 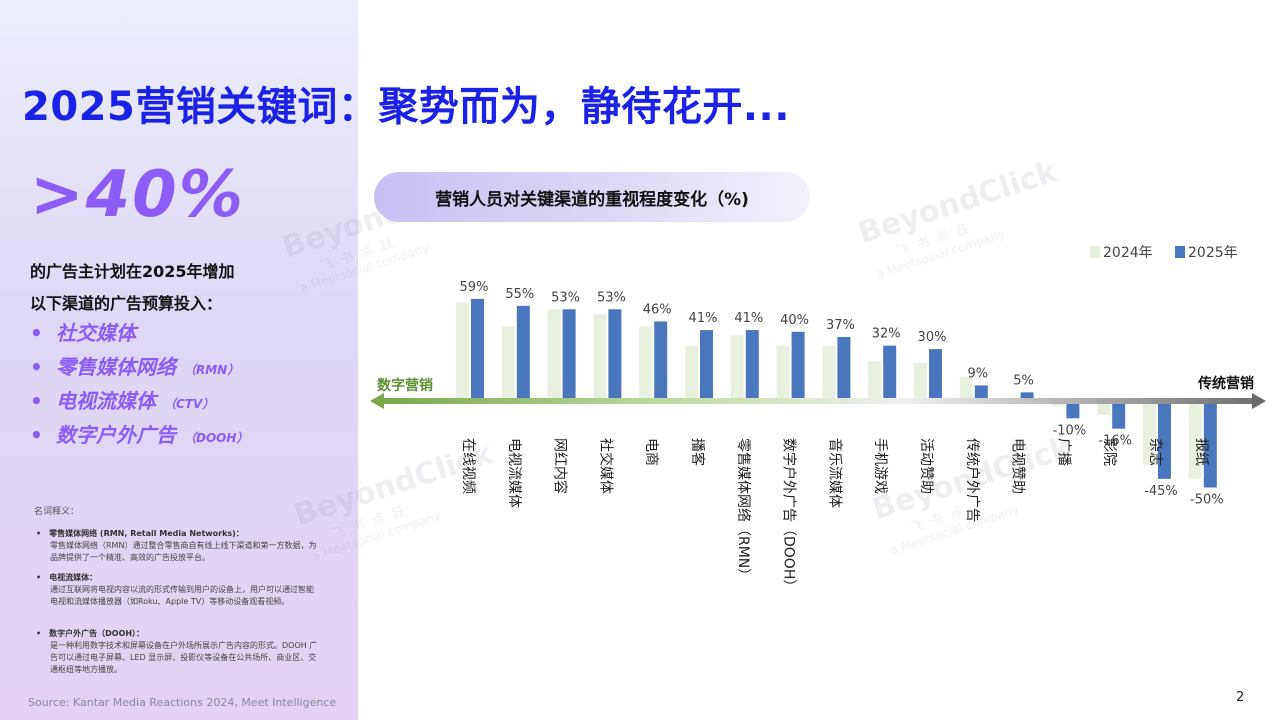 I want to click on legend-swatch-2024, so click(x=1095, y=252).